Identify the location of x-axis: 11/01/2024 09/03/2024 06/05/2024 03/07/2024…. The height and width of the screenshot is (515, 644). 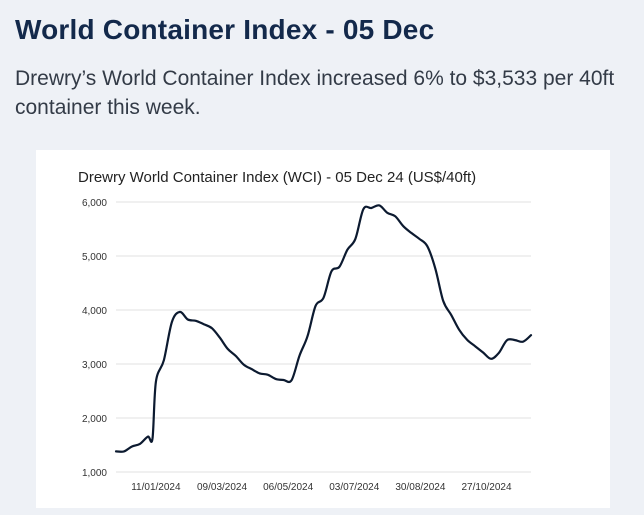
(321, 487).